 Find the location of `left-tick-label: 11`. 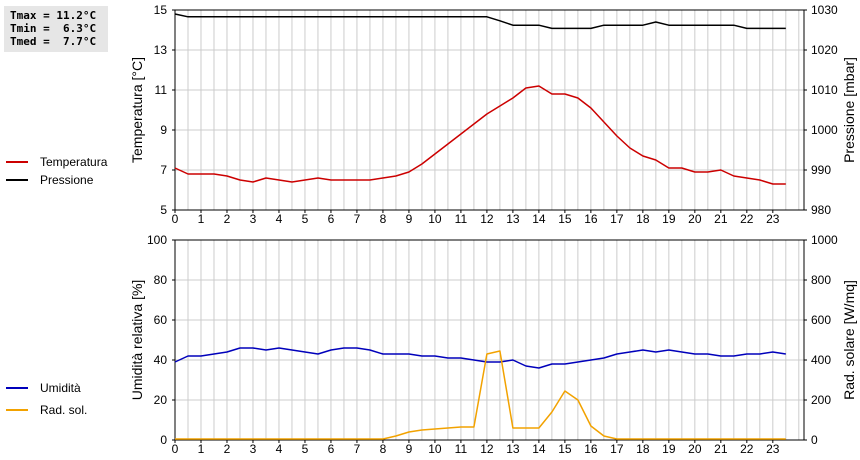

left-tick-label: 11 is located at coordinates (161, 90).